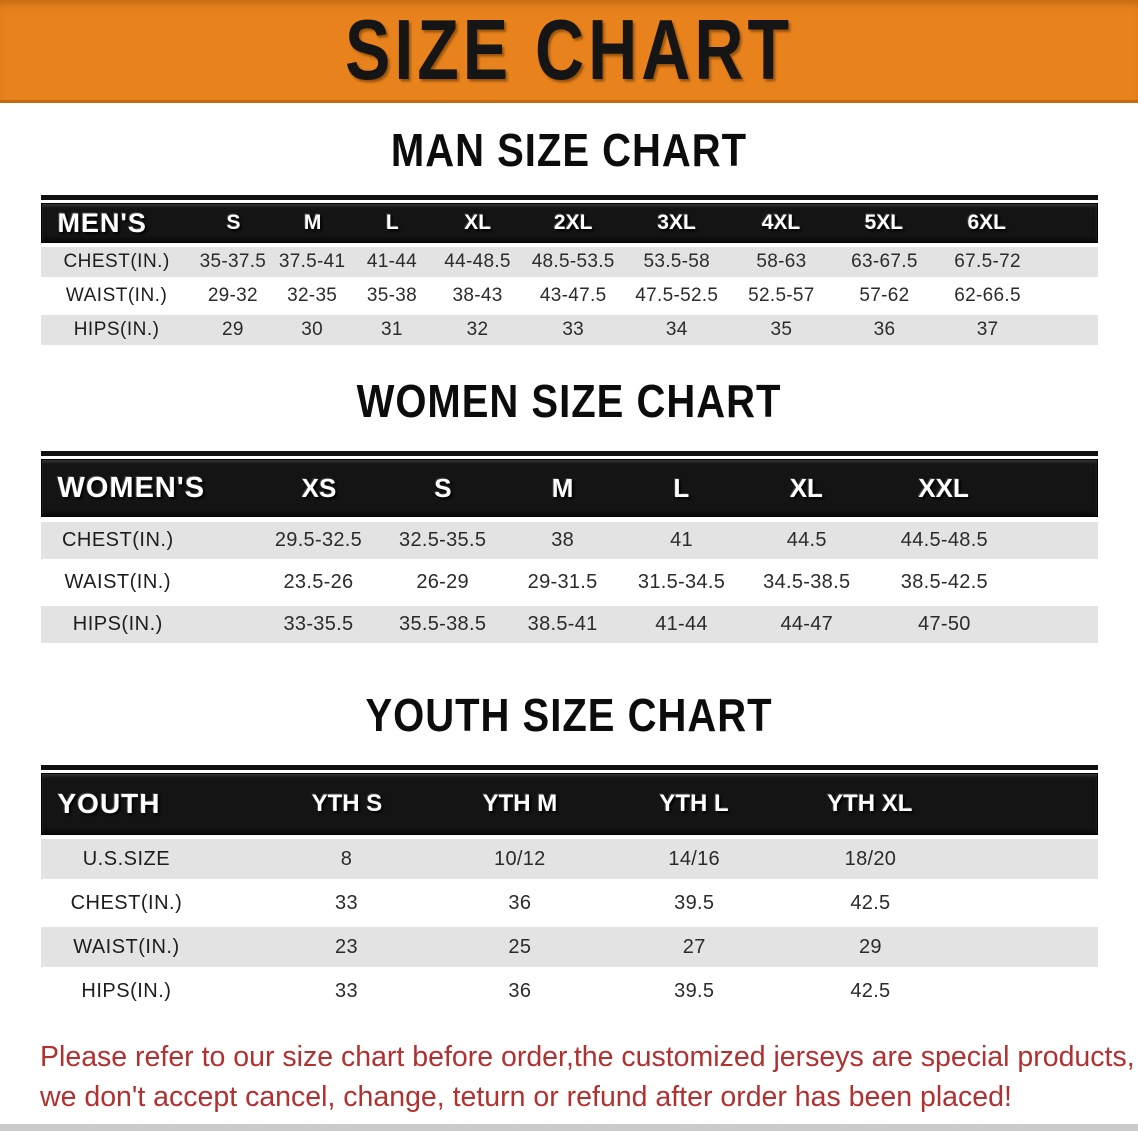 This screenshot has width=1138, height=1132. Describe the element at coordinates (347, 803) in the screenshot. I see `column-header: YTH S` at that location.